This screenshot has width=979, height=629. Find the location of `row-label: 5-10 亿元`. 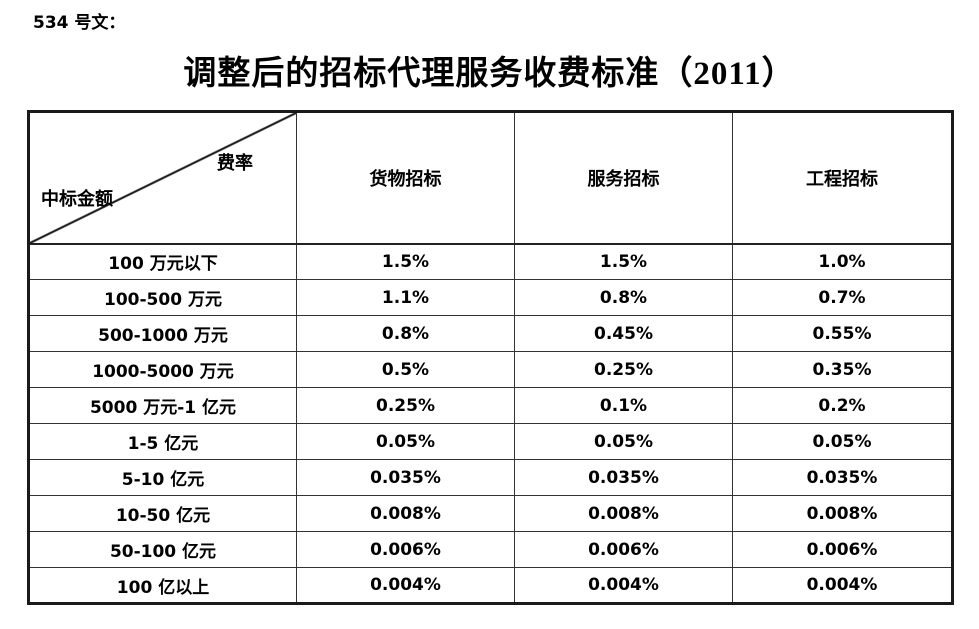

row-label: 5-10 亿元 is located at coordinates (162, 477).